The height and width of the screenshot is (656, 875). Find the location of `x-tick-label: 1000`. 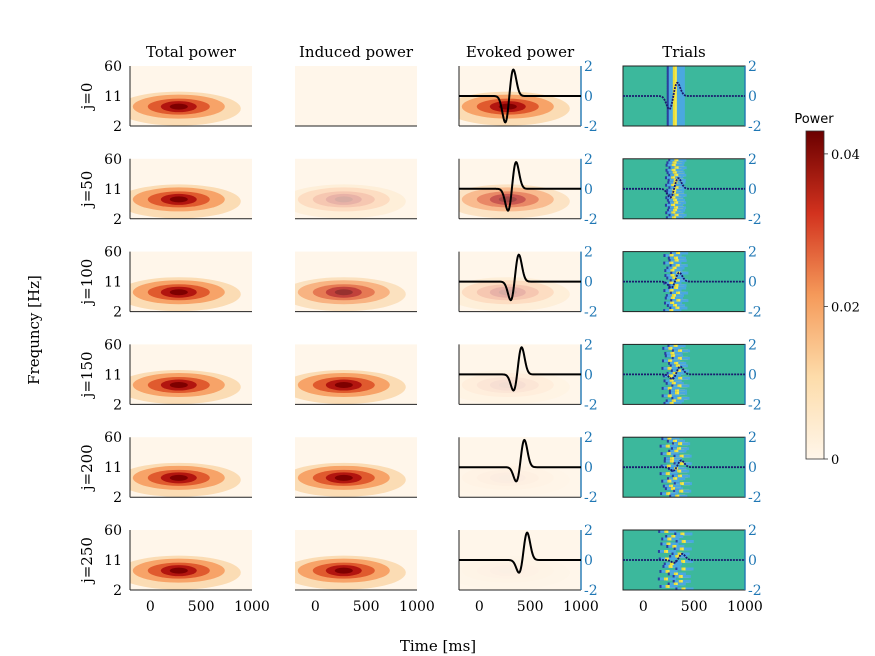

x-tick-label: 1000 is located at coordinates (252, 607).